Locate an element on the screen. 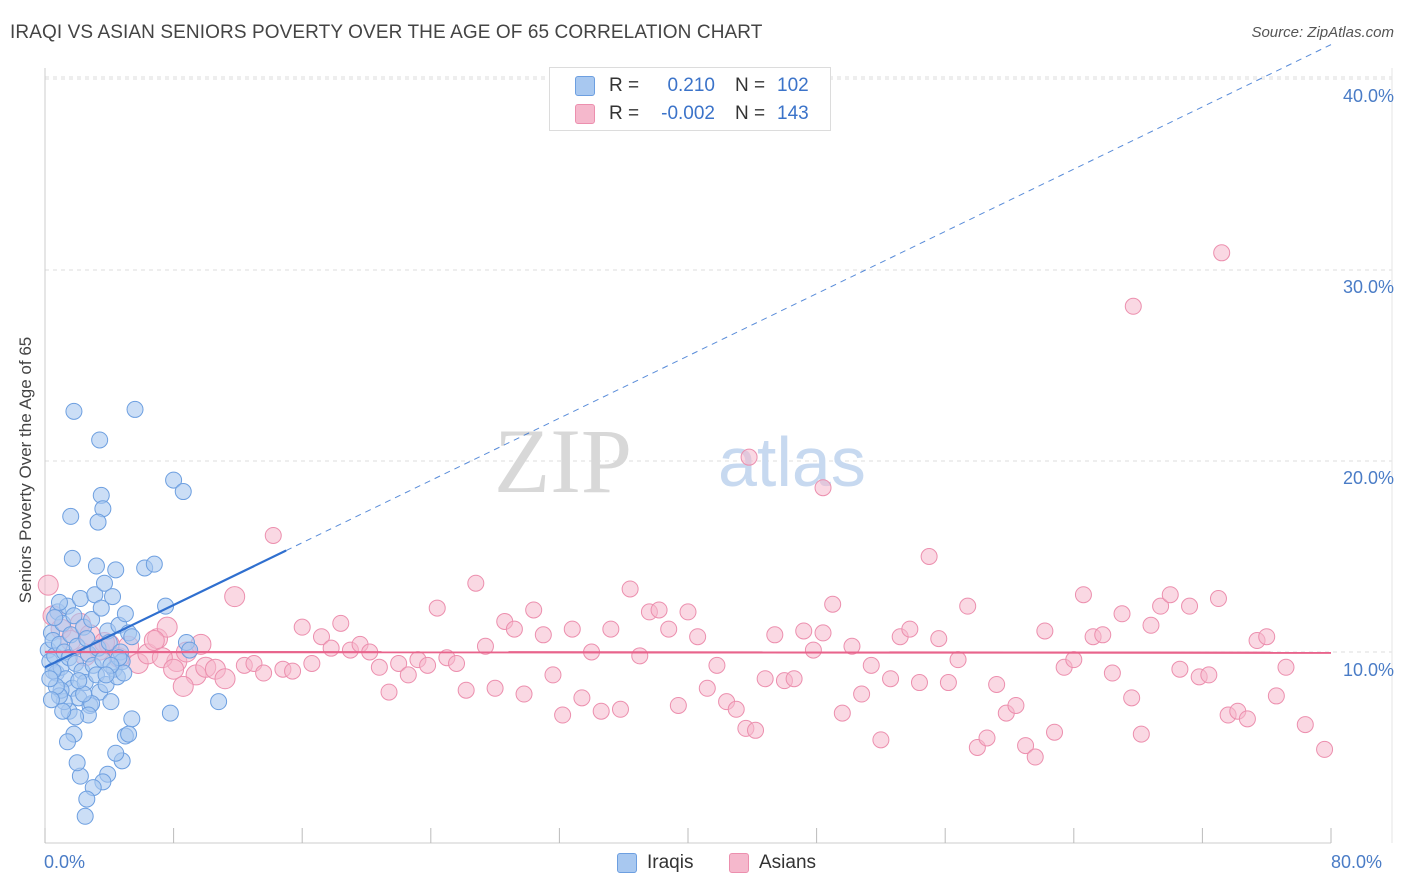  asians-legend-swatch is located at coordinates (739, 863).